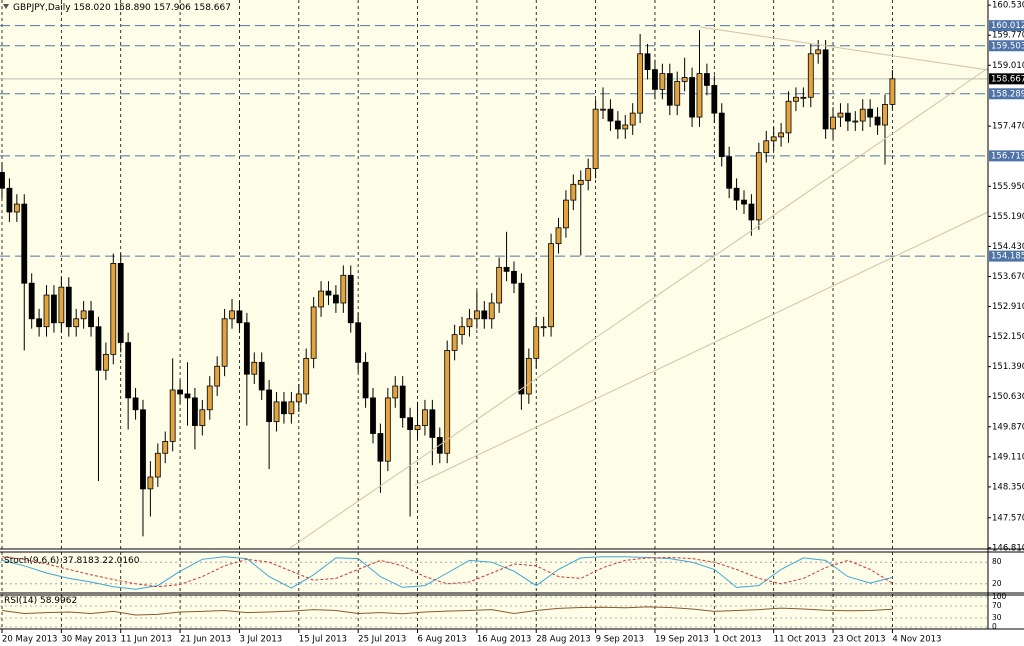 This screenshot has height=646, width=1024. Describe the element at coordinates (1008, 457) in the screenshot. I see `y-tick-label: 149.110` at that location.